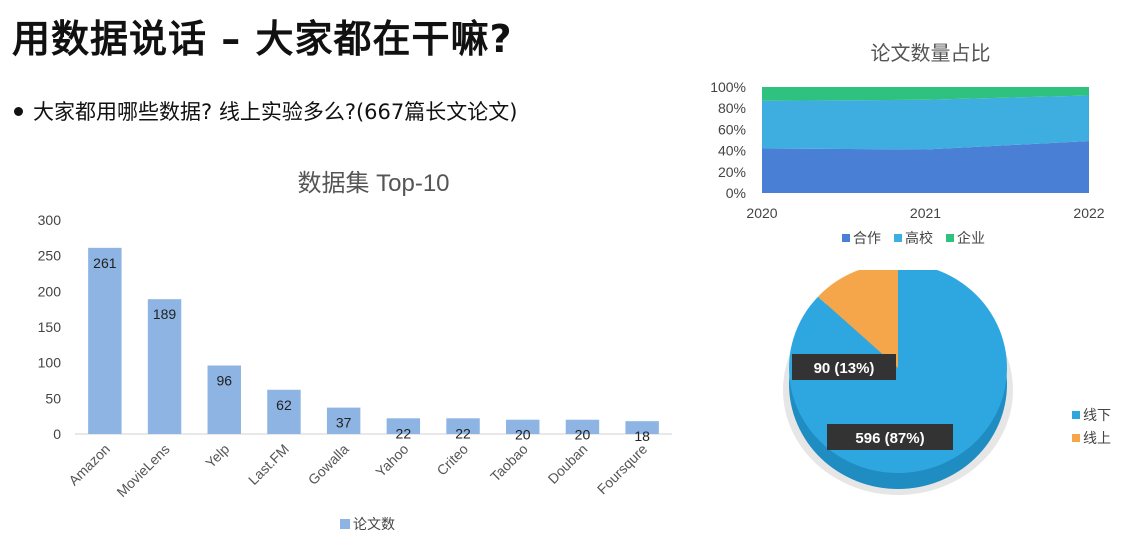  What do you see at coordinates (57, 434) in the screenshot?
I see `y-tick-label: 0` at bounding box center [57, 434].